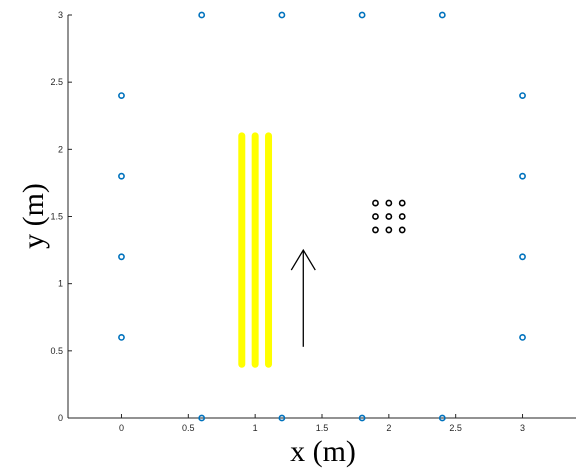  Describe the element at coordinates (56, 82) in the screenshot. I see `y-tick-label: 2.5` at that location.